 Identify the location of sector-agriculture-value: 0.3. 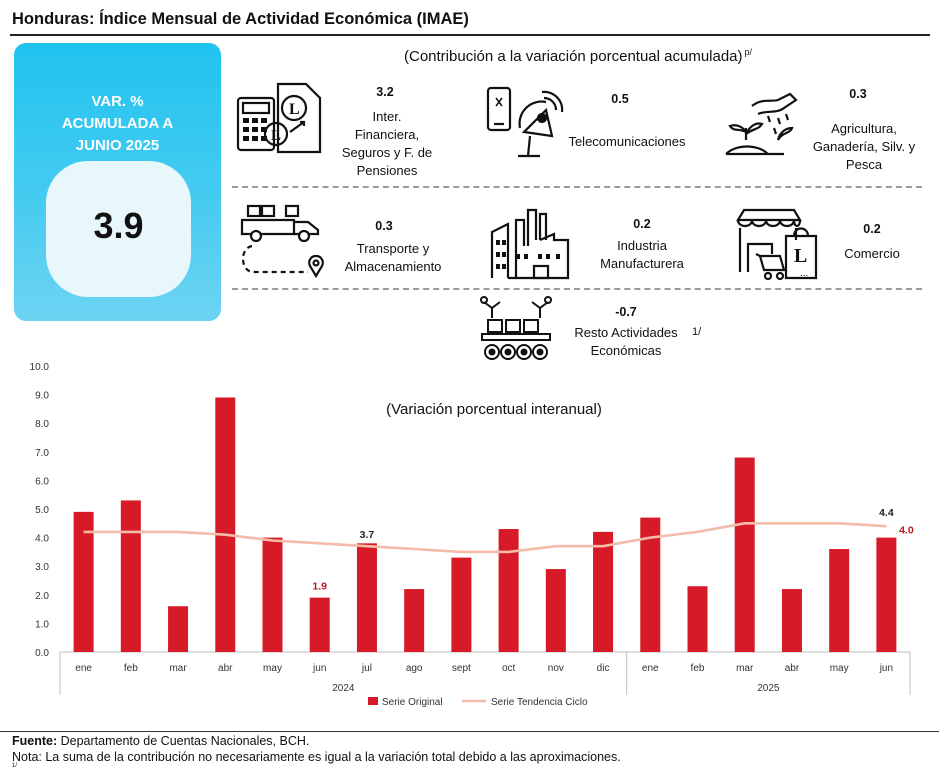
(858, 94).